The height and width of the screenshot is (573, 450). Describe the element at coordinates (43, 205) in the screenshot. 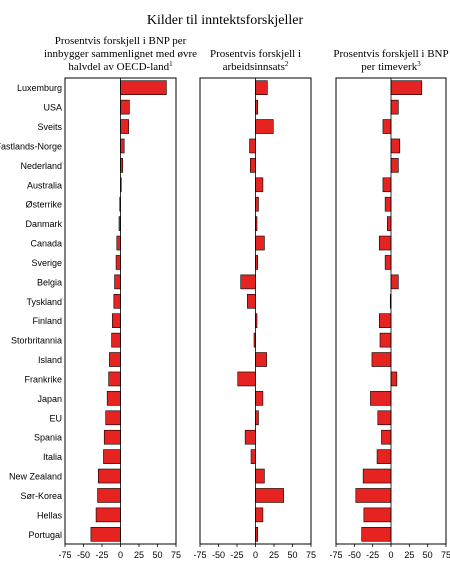

I see `category-label: Østerrike` at that location.